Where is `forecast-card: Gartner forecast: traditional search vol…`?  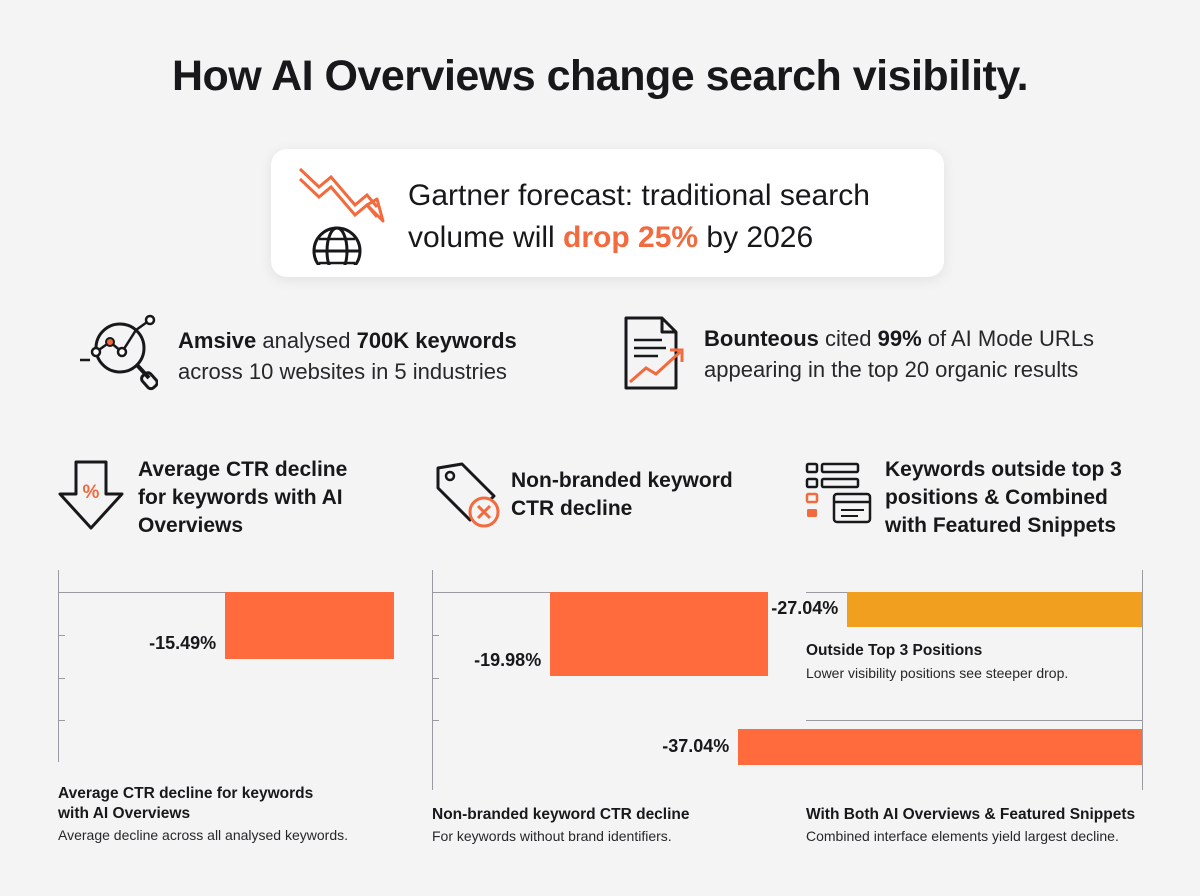
forecast-card: Gartner forecast: traditional search vol… is located at coordinates (607, 213).